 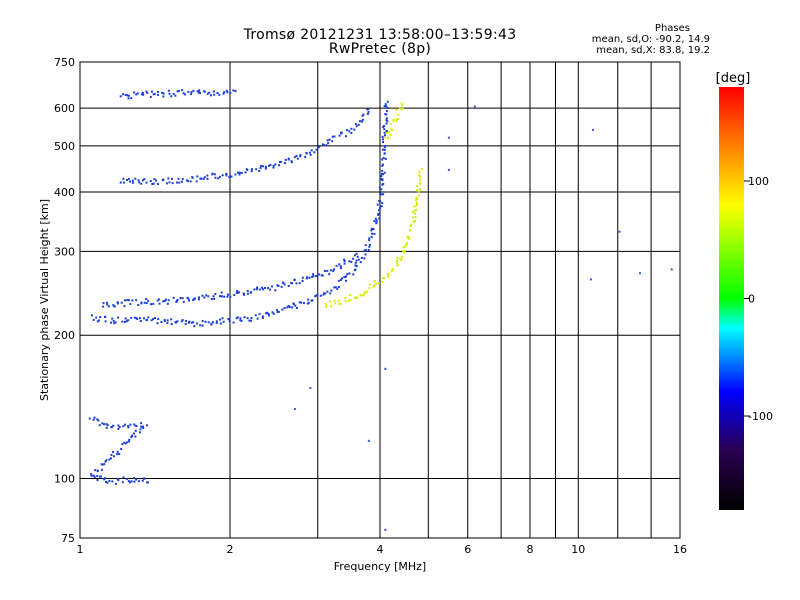 What do you see at coordinates (758, 299) in the screenshot?
I see `colorbar-ticks: 100 0 -100` at bounding box center [758, 299].